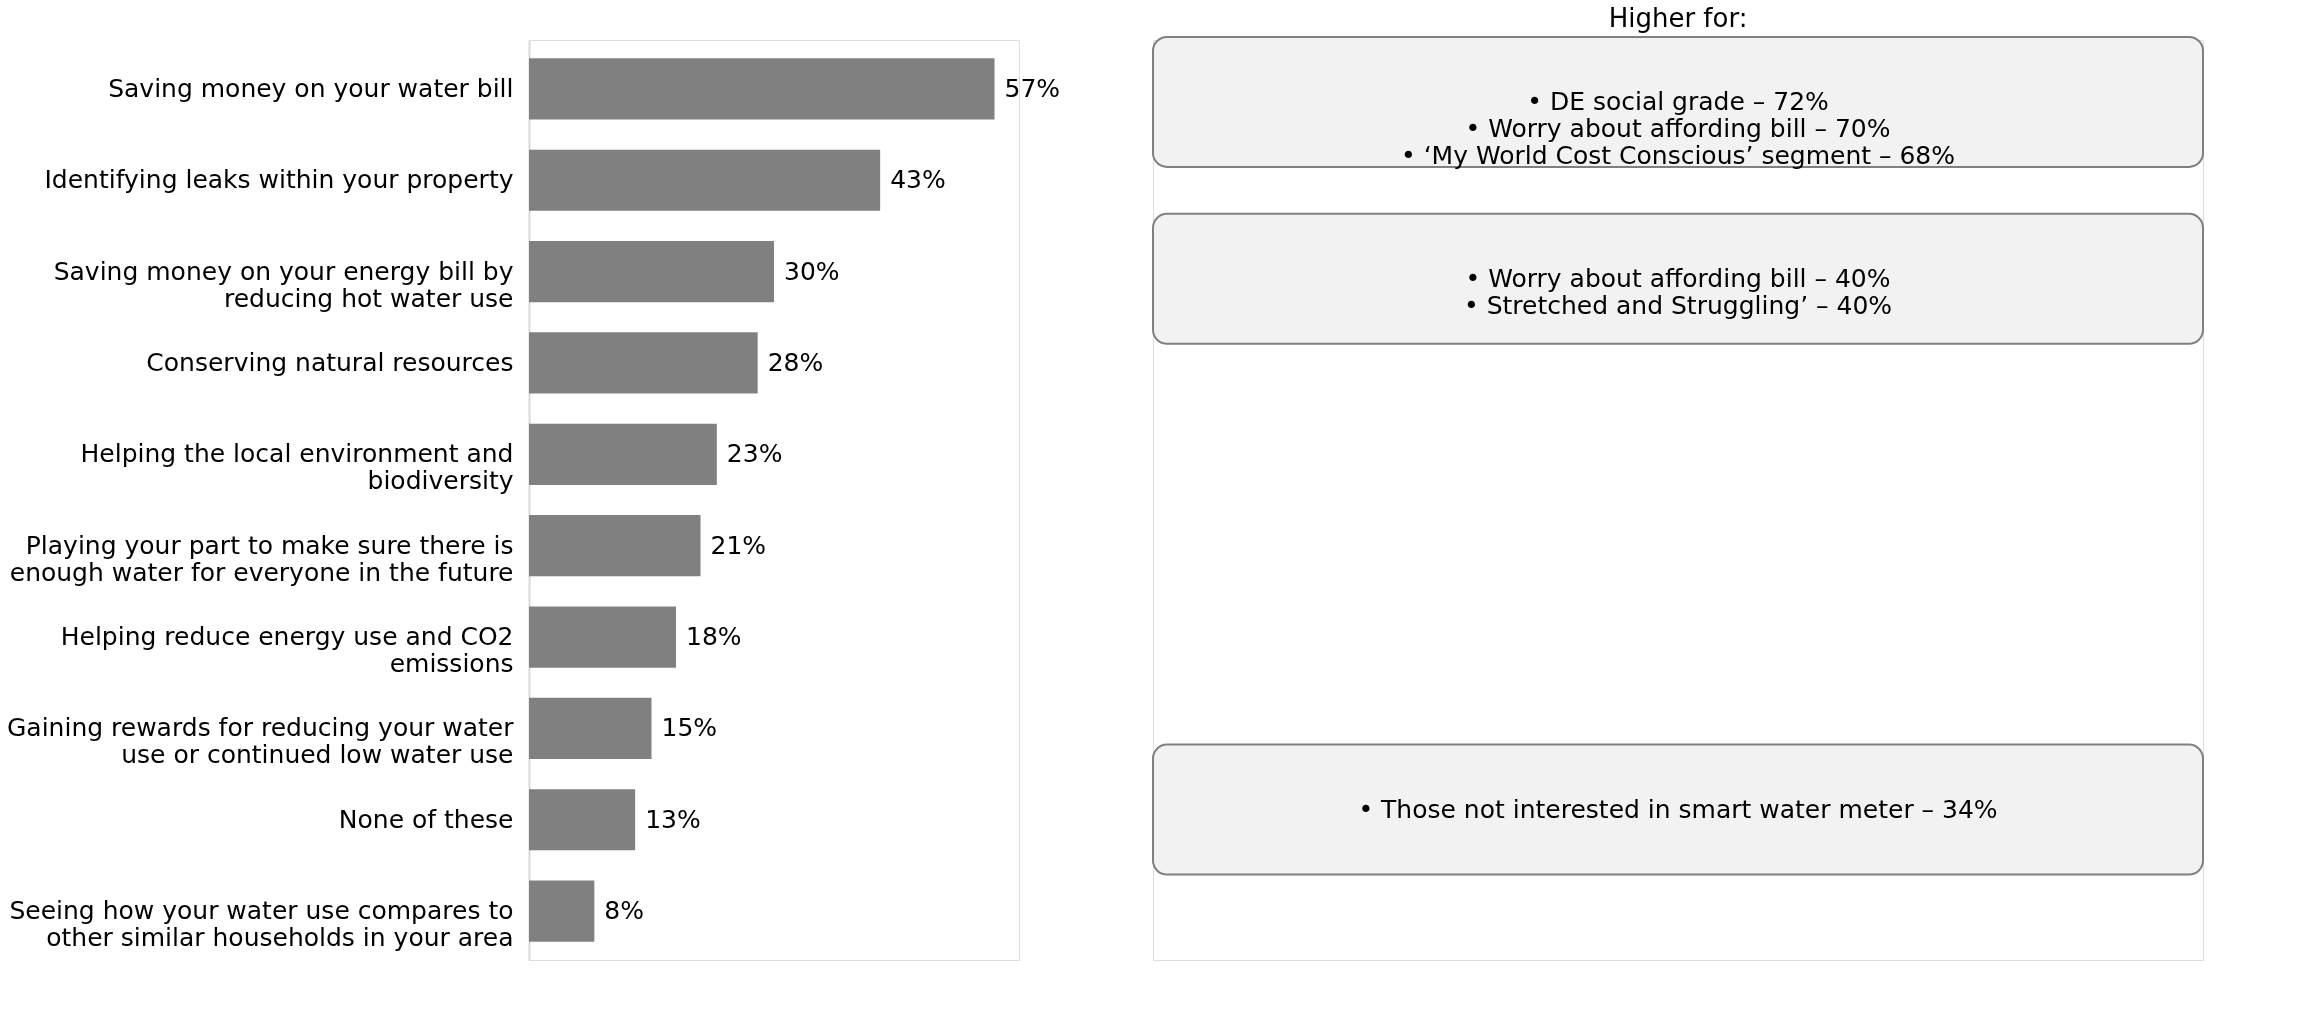 Image resolution: width=2305 pixels, height=1016 pixels. What do you see at coordinates (287, 650) in the screenshot?
I see `y-tick-label: Helping reduce energy use and CO2 emissions` at bounding box center [287, 650].